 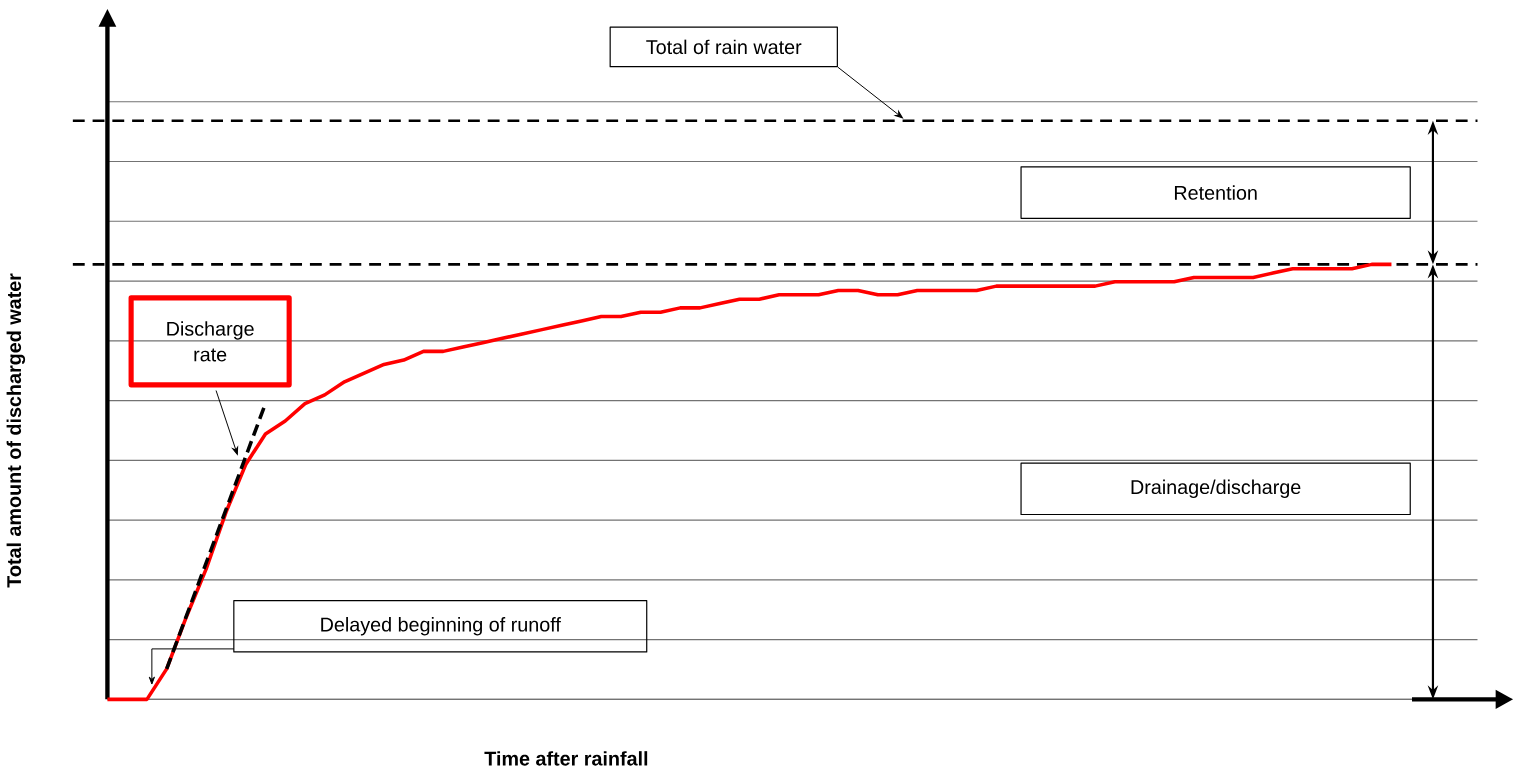 I want to click on annotation: Drainage/discharge, so click(x=1216, y=488).